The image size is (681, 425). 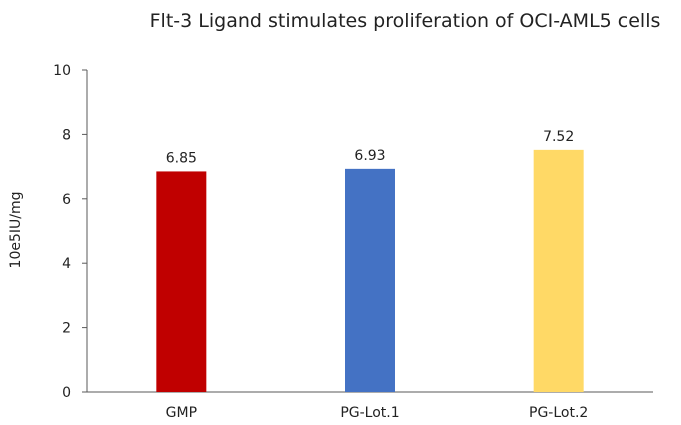 I want to click on y-axis-label: 10e5IU/mg, so click(x=16, y=230).